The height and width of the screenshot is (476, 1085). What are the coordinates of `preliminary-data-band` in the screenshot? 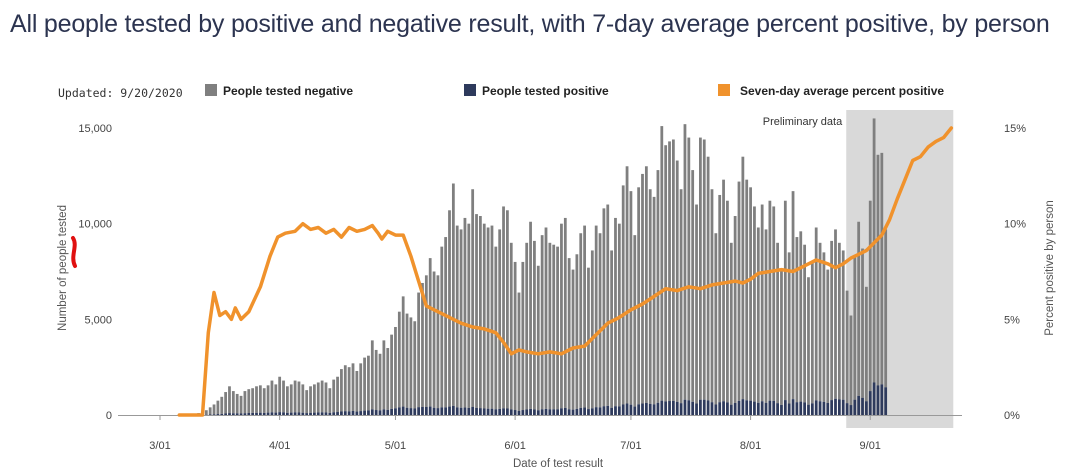 It's located at (900, 269).